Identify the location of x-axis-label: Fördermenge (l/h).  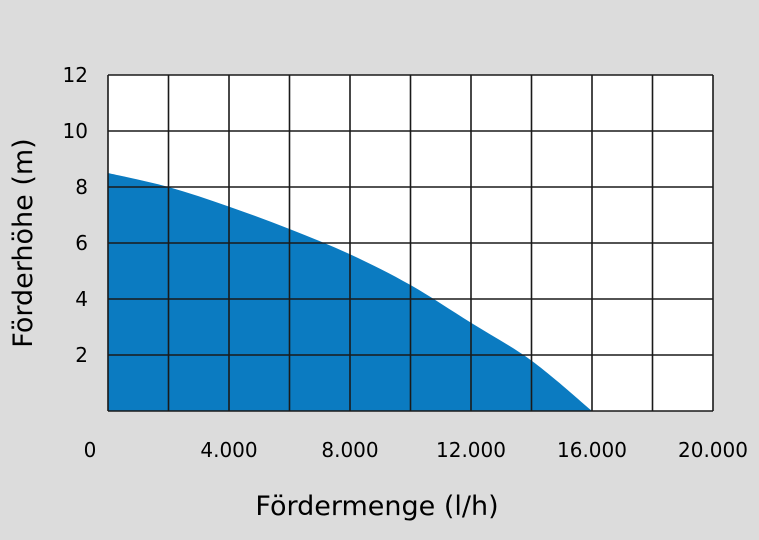
(376, 506).